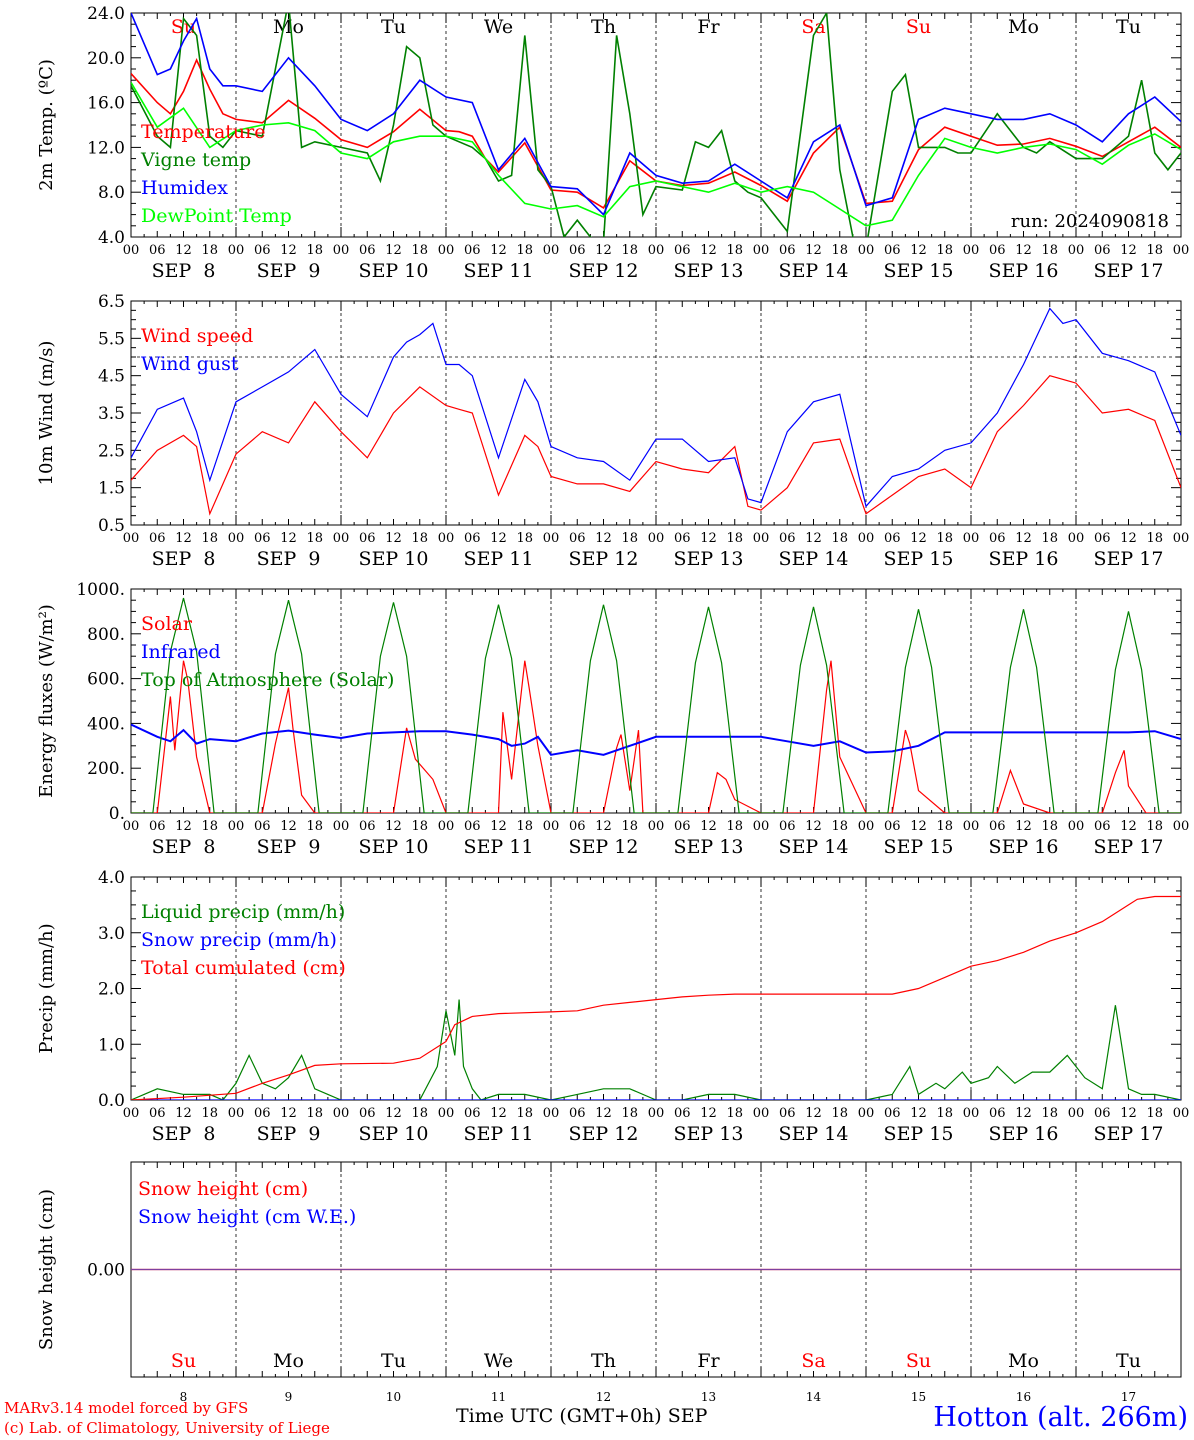 The image size is (1194, 1440). What do you see at coordinates (106, 635) in the screenshot?
I see `y-tick-label: 800.` at bounding box center [106, 635].